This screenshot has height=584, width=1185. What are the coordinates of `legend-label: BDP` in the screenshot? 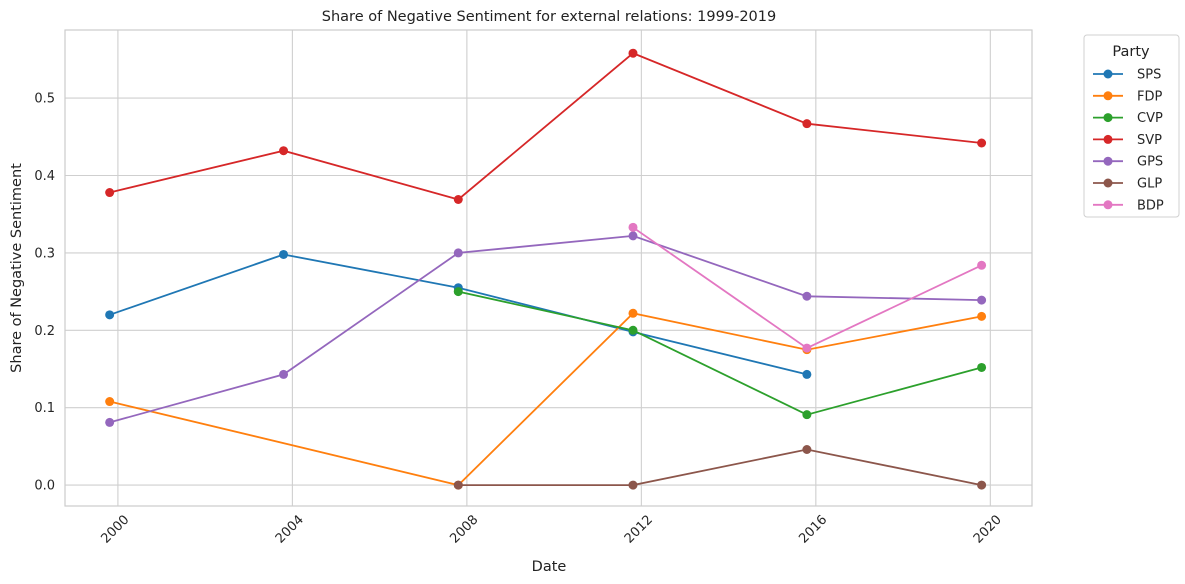 It's located at (1150, 205).